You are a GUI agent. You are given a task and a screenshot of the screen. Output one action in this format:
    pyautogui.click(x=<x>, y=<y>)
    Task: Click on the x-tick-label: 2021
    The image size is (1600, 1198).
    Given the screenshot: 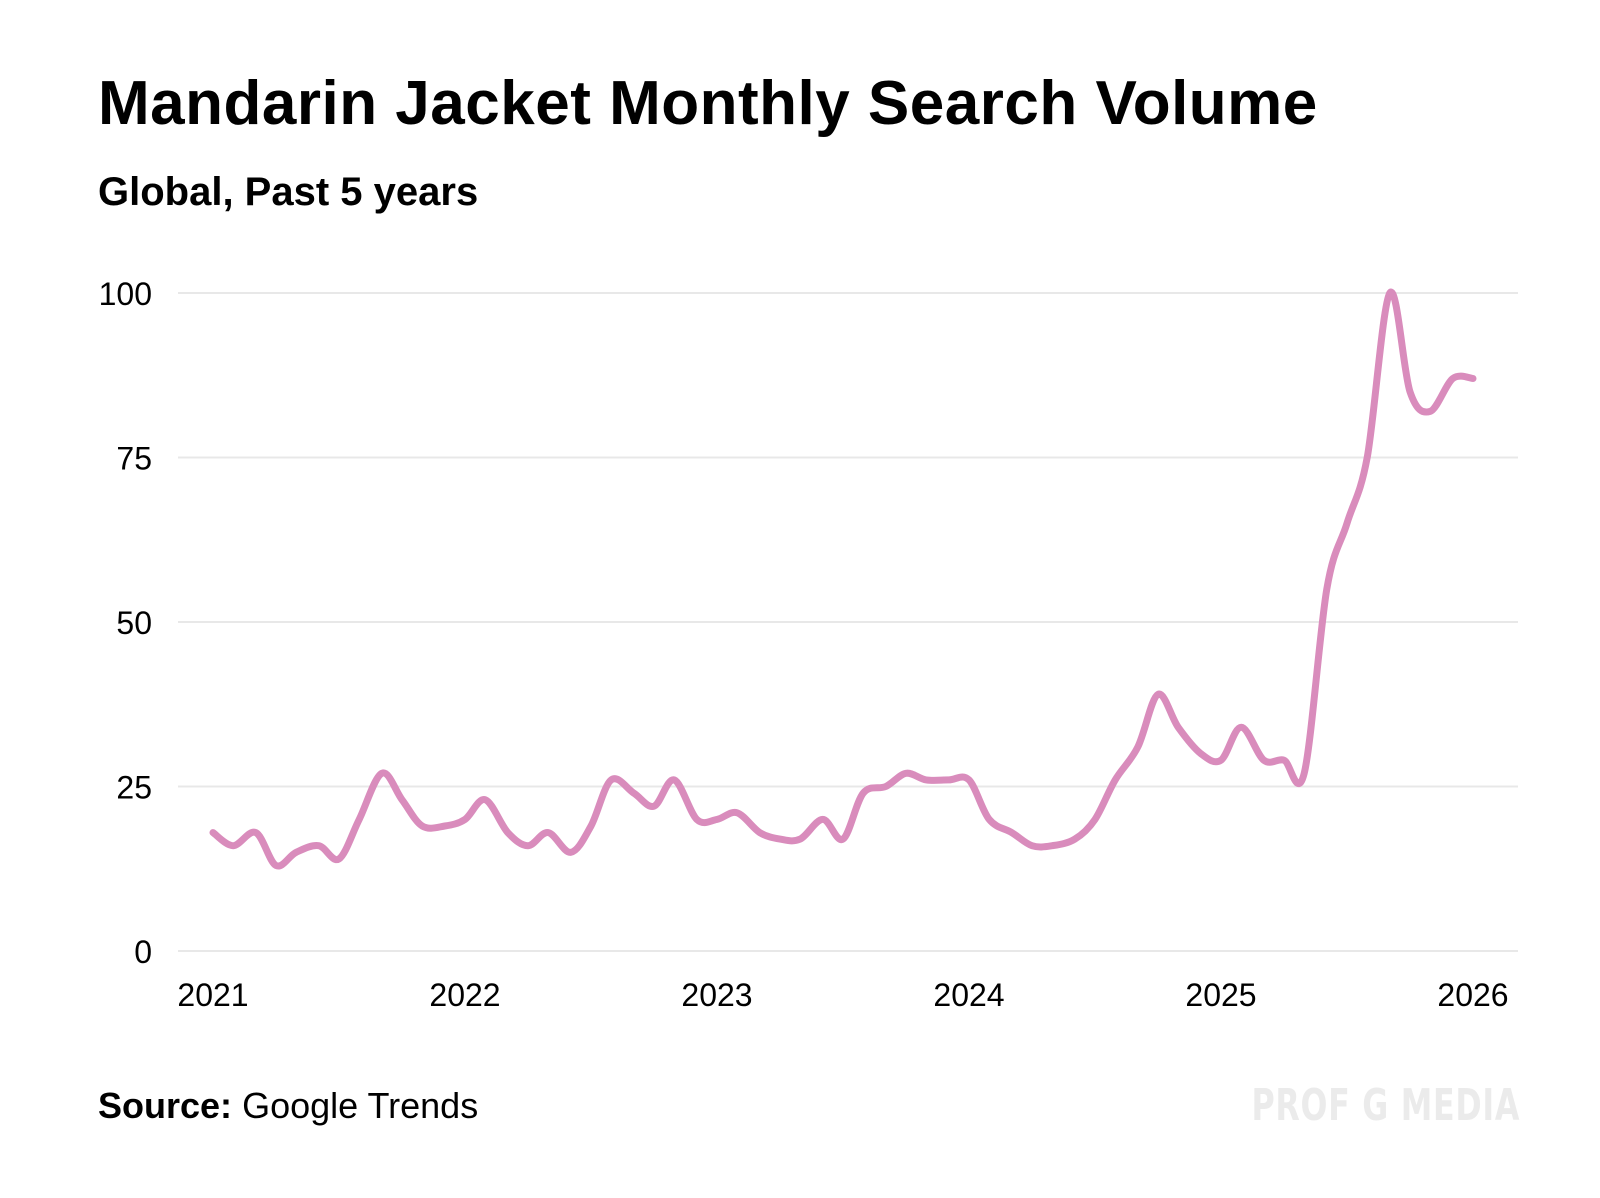 What is the action you would take?
    pyautogui.click(x=212, y=995)
    